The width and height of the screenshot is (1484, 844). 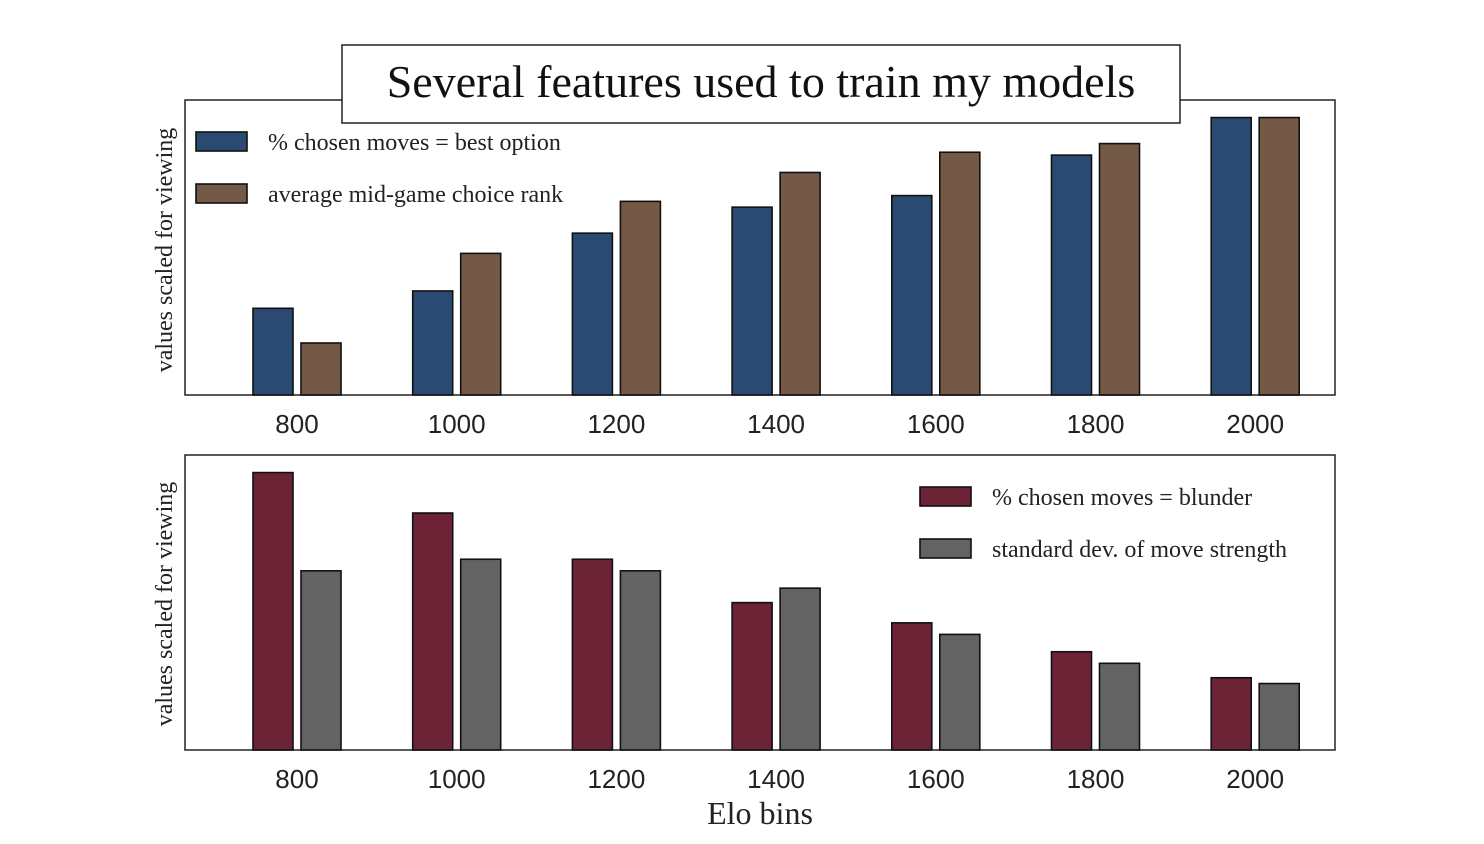 I want to click on top-x-tick-label: 800, so click(x=296, y=424).